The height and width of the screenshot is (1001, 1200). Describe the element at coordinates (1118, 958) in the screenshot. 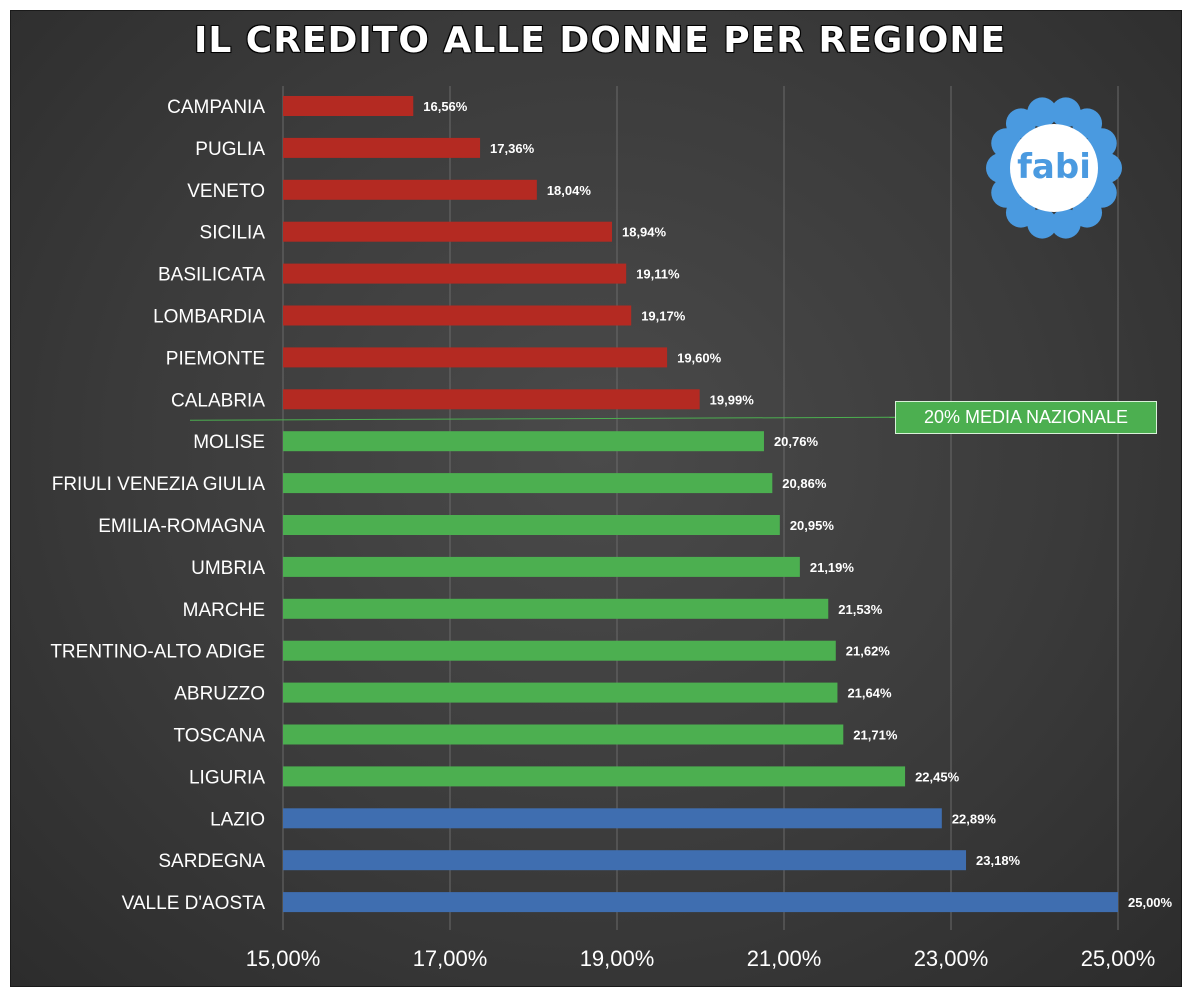

I see `x-tick-label: 25,00%` at that location.